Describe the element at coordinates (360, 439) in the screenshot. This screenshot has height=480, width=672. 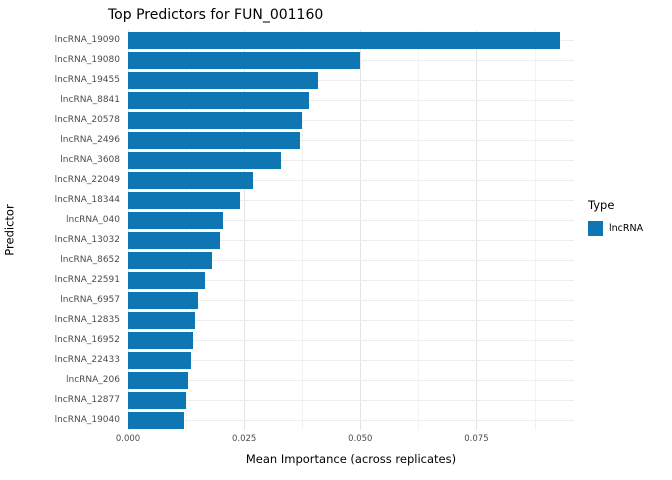
I see `x-tick-label: 0.050` at that location.